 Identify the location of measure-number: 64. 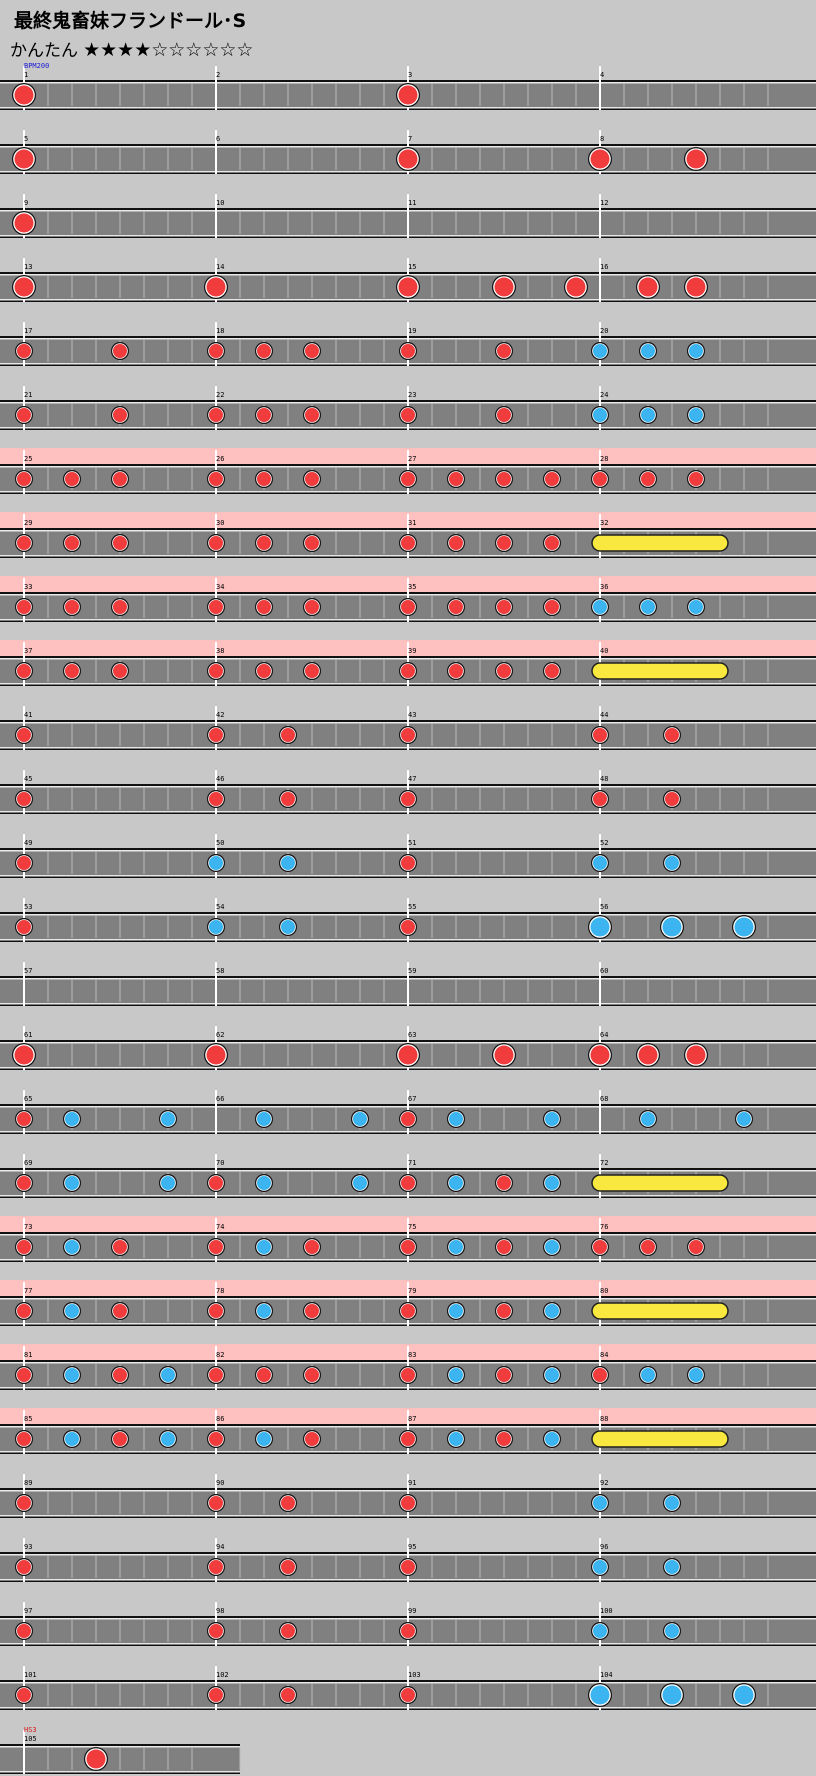
(604, 1035).